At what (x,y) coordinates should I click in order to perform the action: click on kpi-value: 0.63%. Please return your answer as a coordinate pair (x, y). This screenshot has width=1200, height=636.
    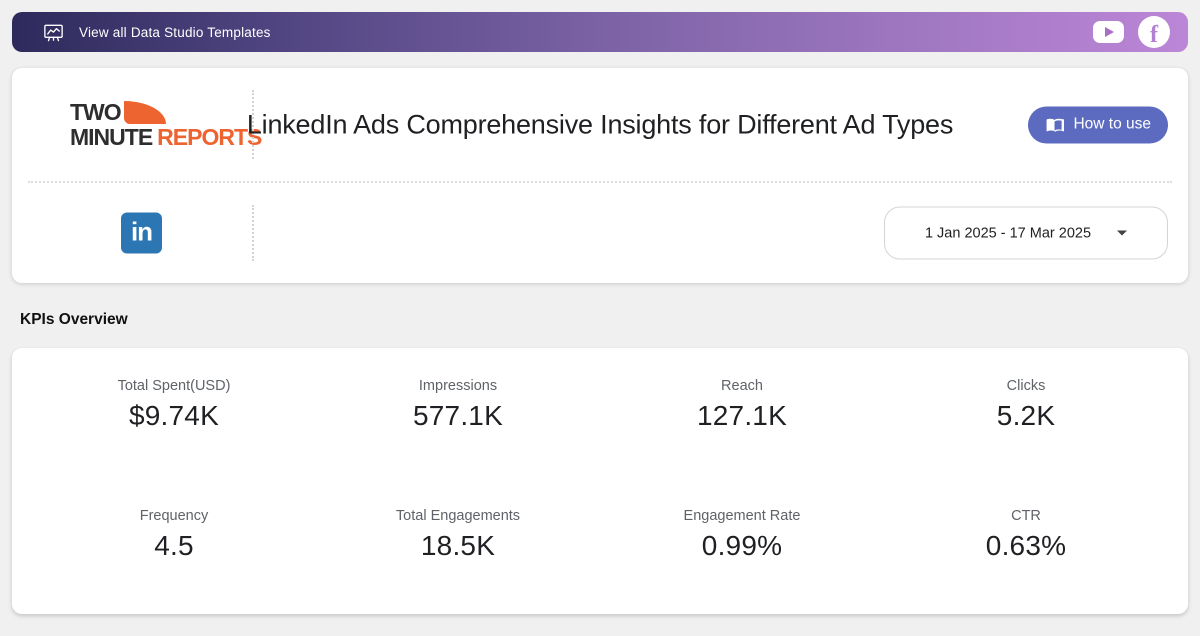
    Looking at the image, I should click on (1026, 545).